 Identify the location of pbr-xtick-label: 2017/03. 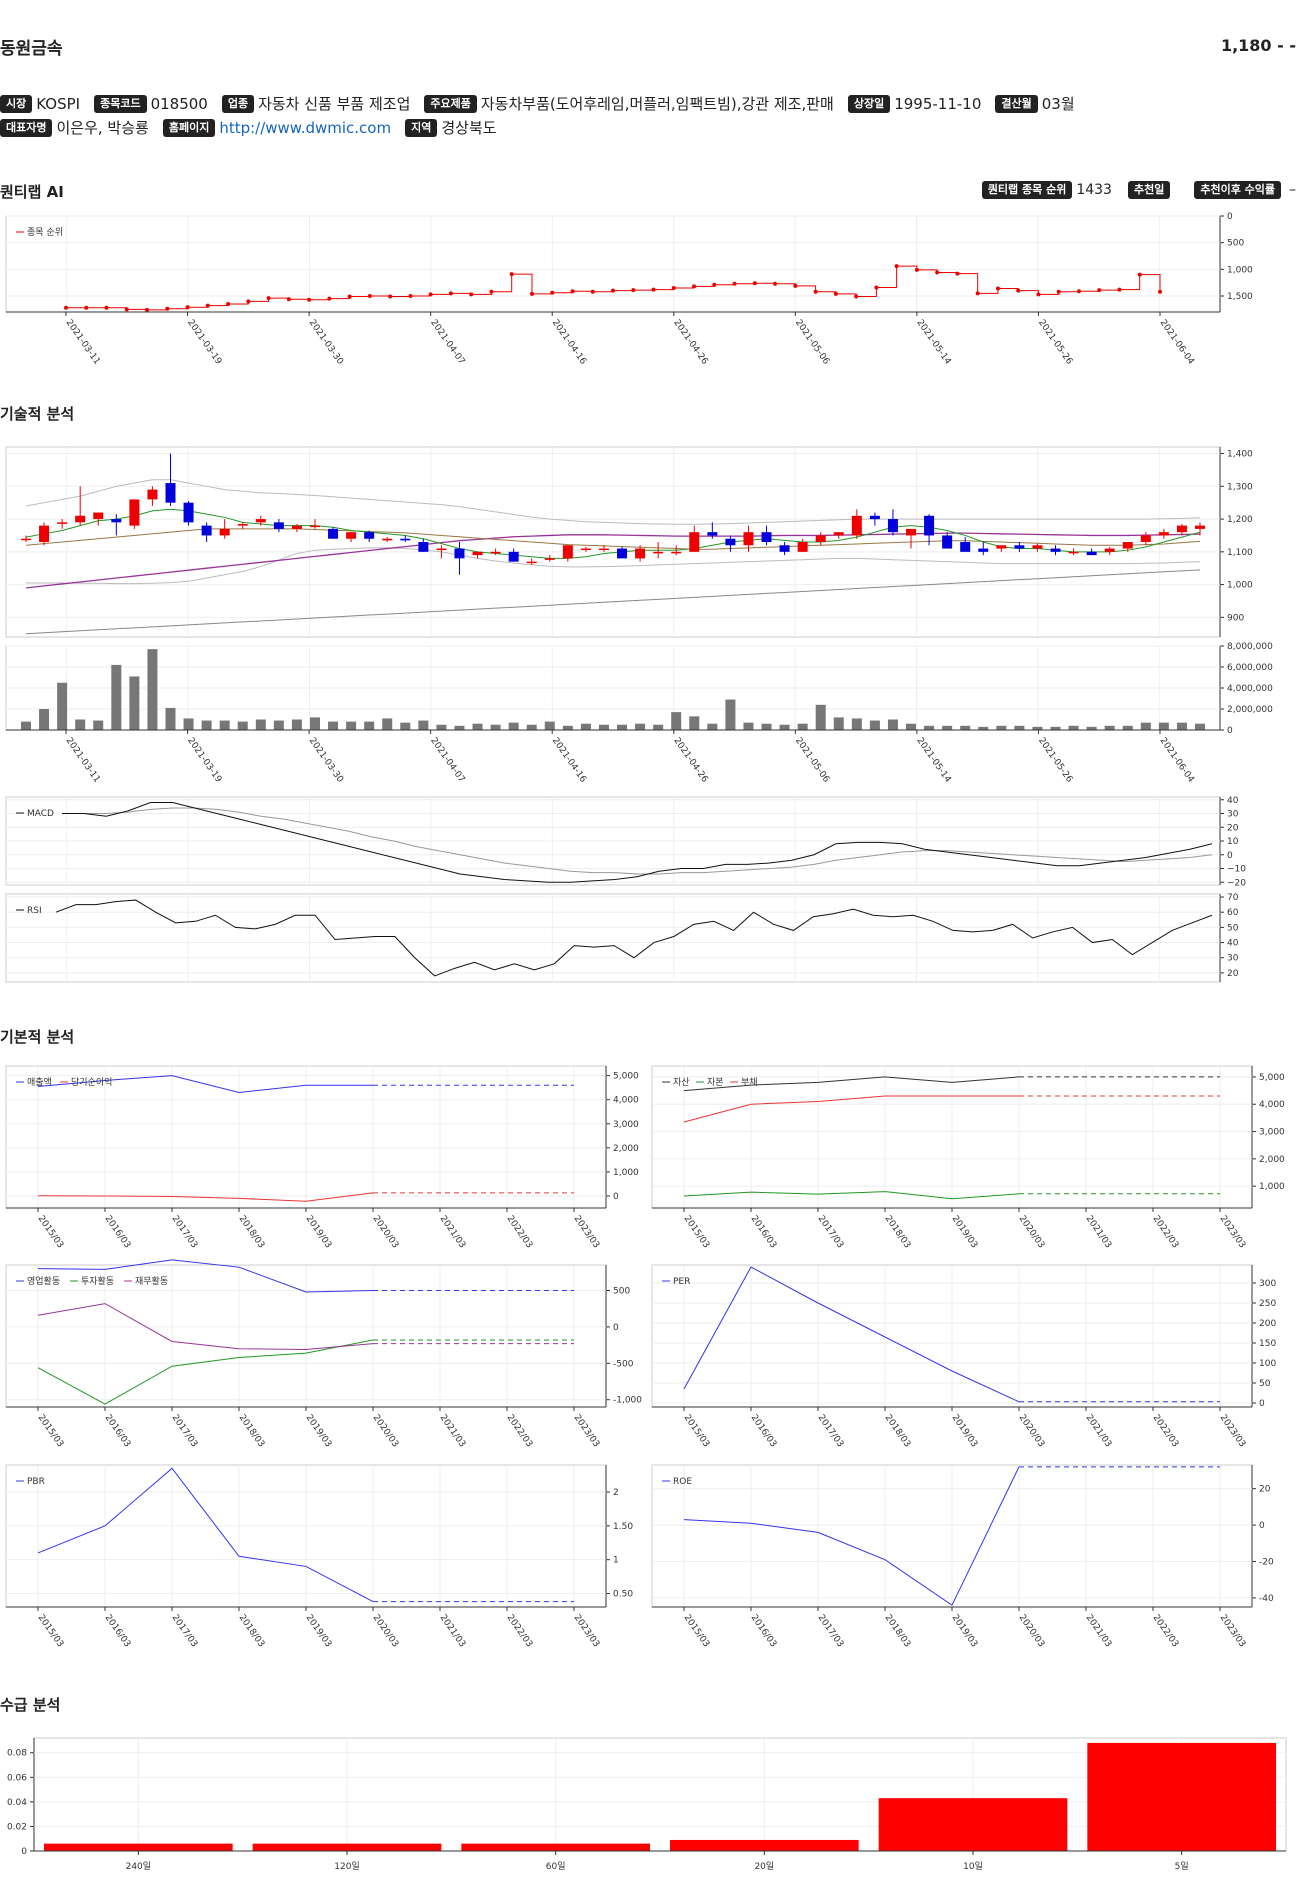
(185, 1631).